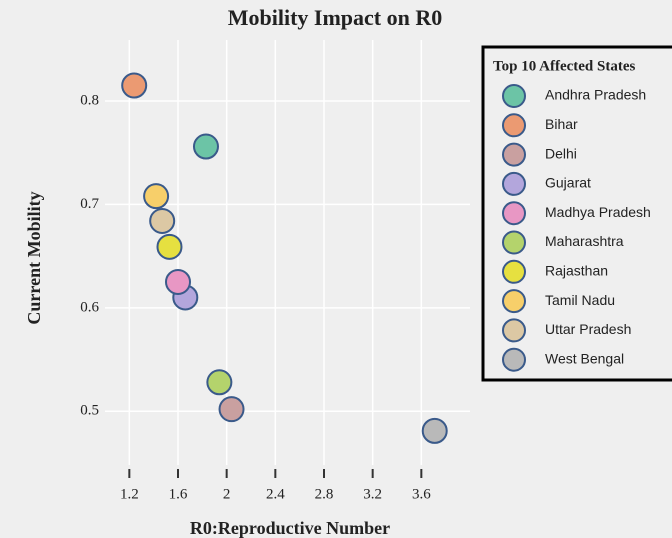  What do you see at coordinates (89, 204) in the screenshot?
I see `y-tick-label: 0.7` at bounding box center [89, 204].